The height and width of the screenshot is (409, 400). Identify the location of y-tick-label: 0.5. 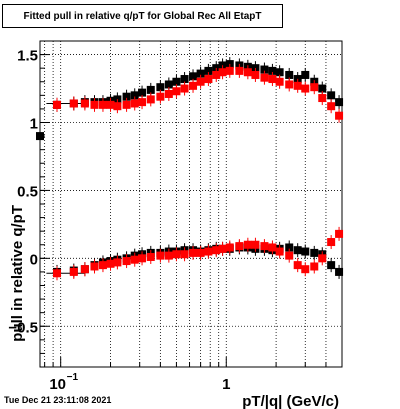
(27, 191).